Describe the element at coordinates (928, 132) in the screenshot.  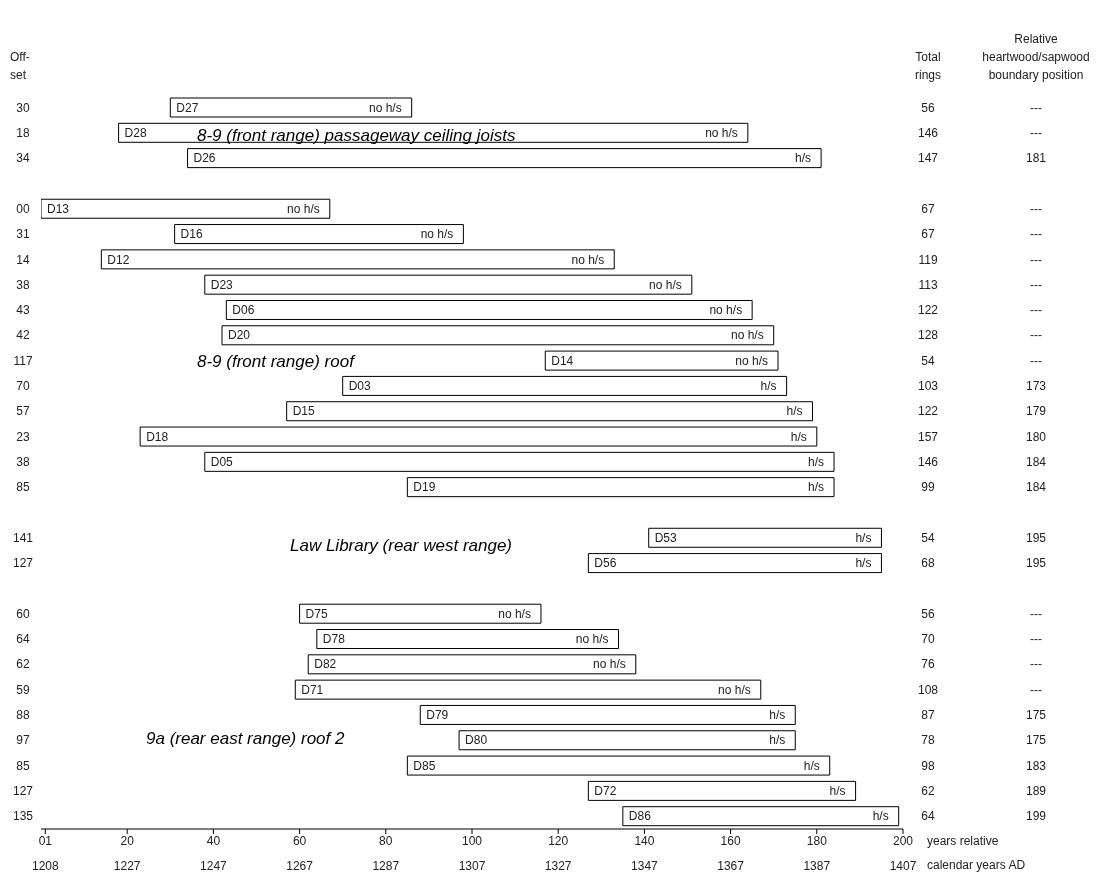
I see `data-label: 146` at that location.